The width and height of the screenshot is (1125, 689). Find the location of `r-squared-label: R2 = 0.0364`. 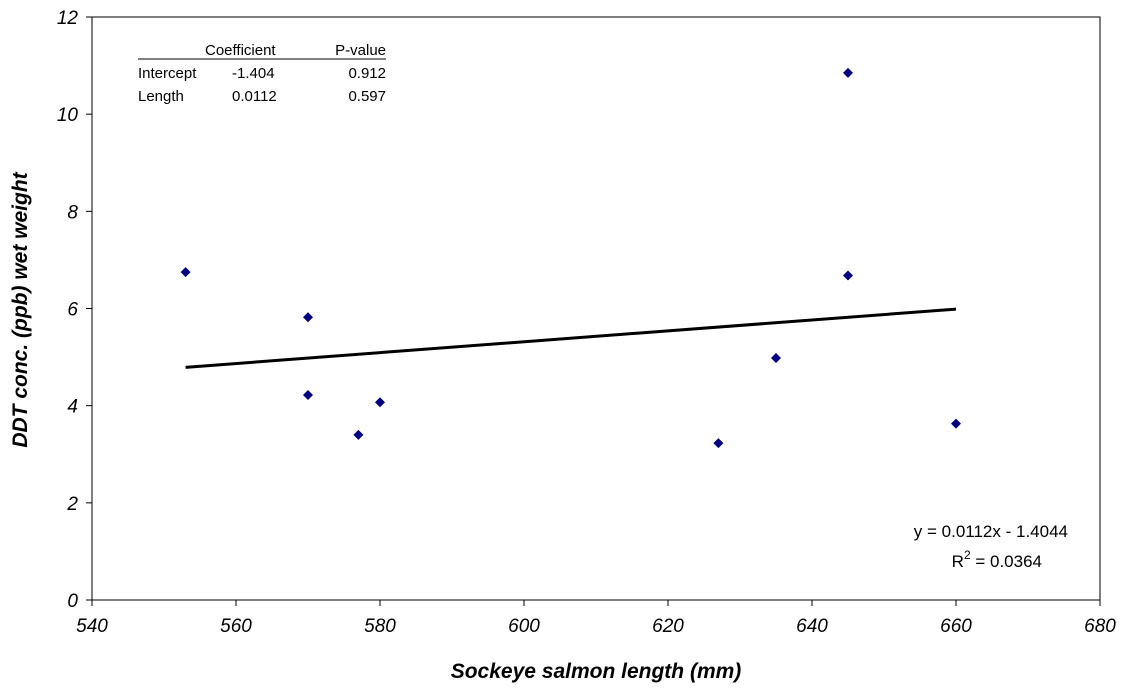

r-squared-label: R2 = 0.0364 is located at coordinates (997, 559).